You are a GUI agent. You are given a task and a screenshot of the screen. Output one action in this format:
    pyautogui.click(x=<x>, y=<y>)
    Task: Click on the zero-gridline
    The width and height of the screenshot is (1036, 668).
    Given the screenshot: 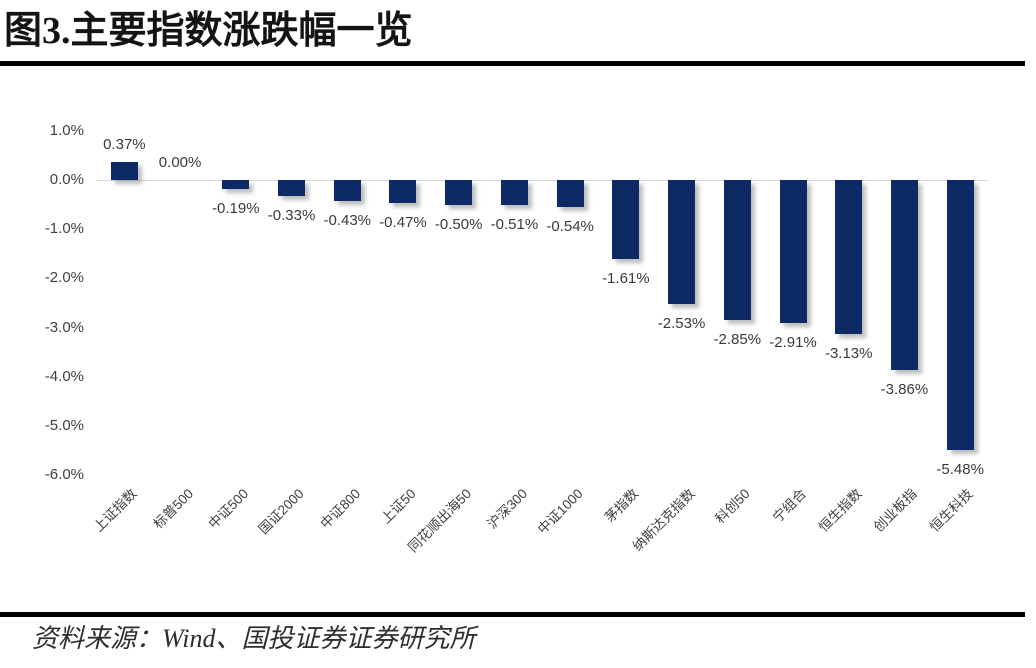 What is the action you would take?
    pyautogui.click(x=542, y=180)
    